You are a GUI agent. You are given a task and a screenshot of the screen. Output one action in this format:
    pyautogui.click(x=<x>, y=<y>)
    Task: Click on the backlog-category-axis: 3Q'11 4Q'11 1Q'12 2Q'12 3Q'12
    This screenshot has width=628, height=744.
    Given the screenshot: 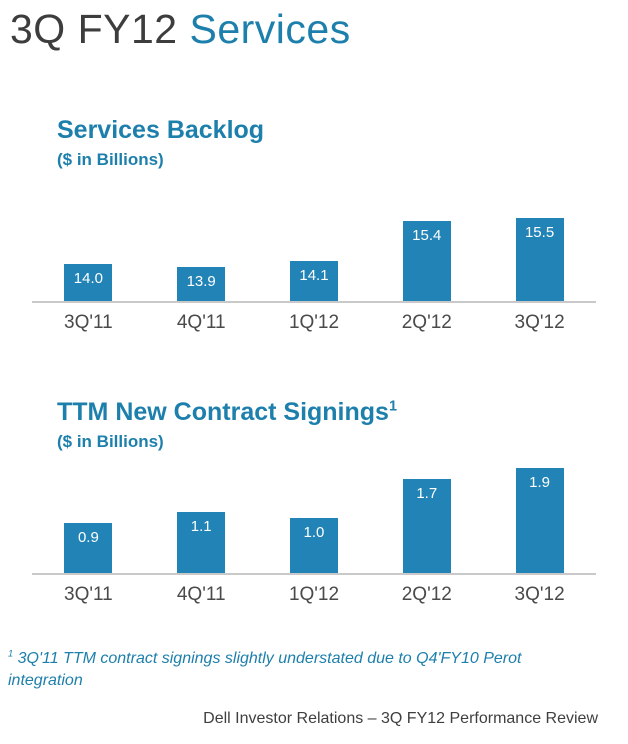 What is the action you would take?
    pyautogui.click(x=314, y=320)
    